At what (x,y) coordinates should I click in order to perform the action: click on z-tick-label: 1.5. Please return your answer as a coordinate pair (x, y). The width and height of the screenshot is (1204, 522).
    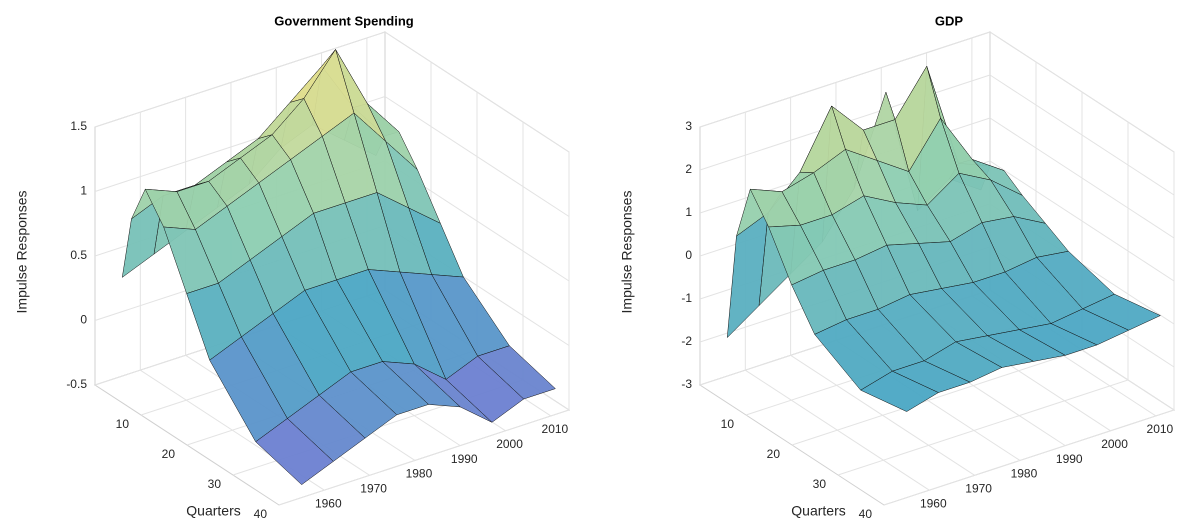
    Looking at the image, I should click on (78, 126).